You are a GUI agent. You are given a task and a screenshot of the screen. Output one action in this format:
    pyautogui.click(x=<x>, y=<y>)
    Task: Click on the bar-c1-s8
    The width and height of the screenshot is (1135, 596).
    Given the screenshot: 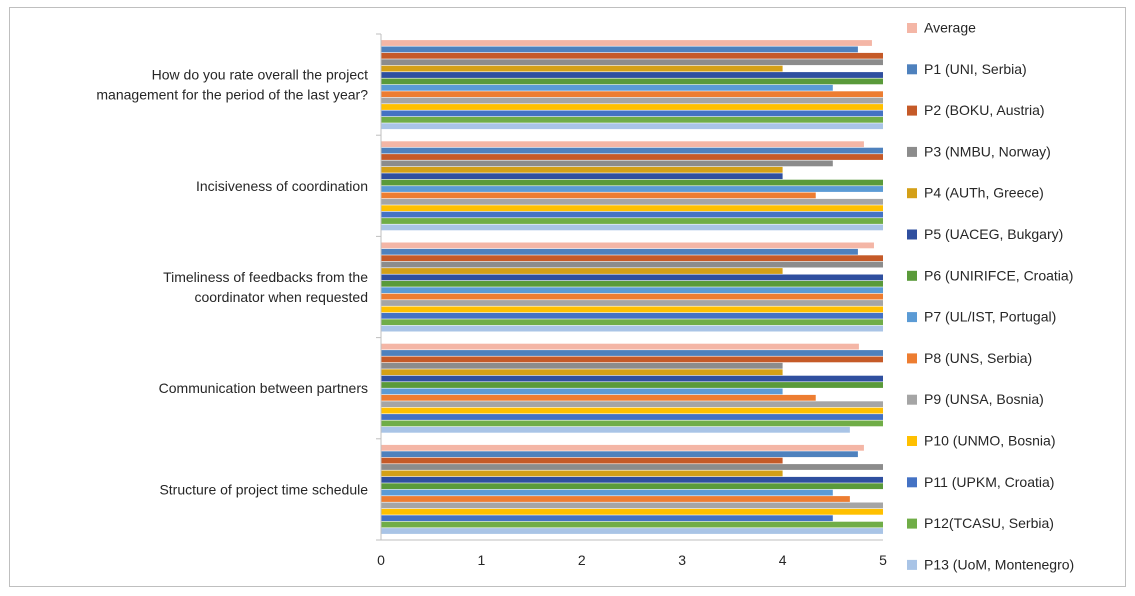 What is the action you would take?
    pyautogui.click(x=598, y=195)
    